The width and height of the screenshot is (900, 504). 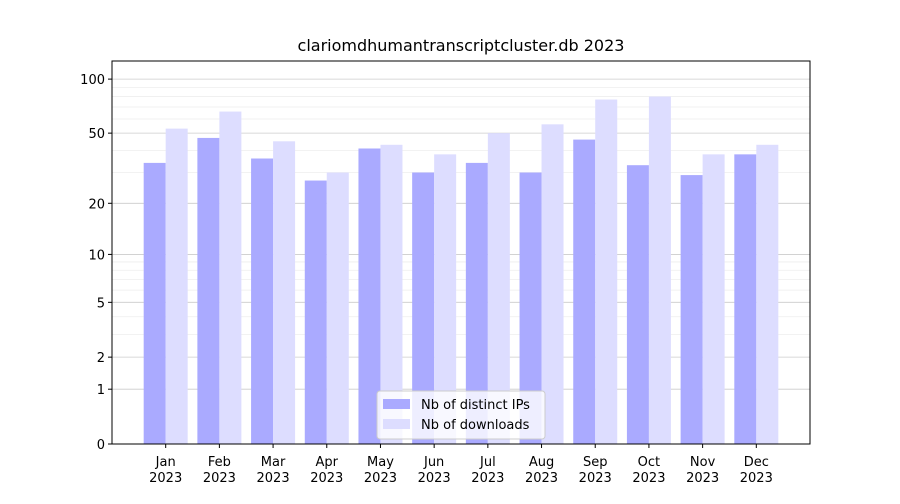 What do you see at coordinates (703, 462) in the screenshot?
I see `x-tick-label: Nov` at bounding box center [703, 462].